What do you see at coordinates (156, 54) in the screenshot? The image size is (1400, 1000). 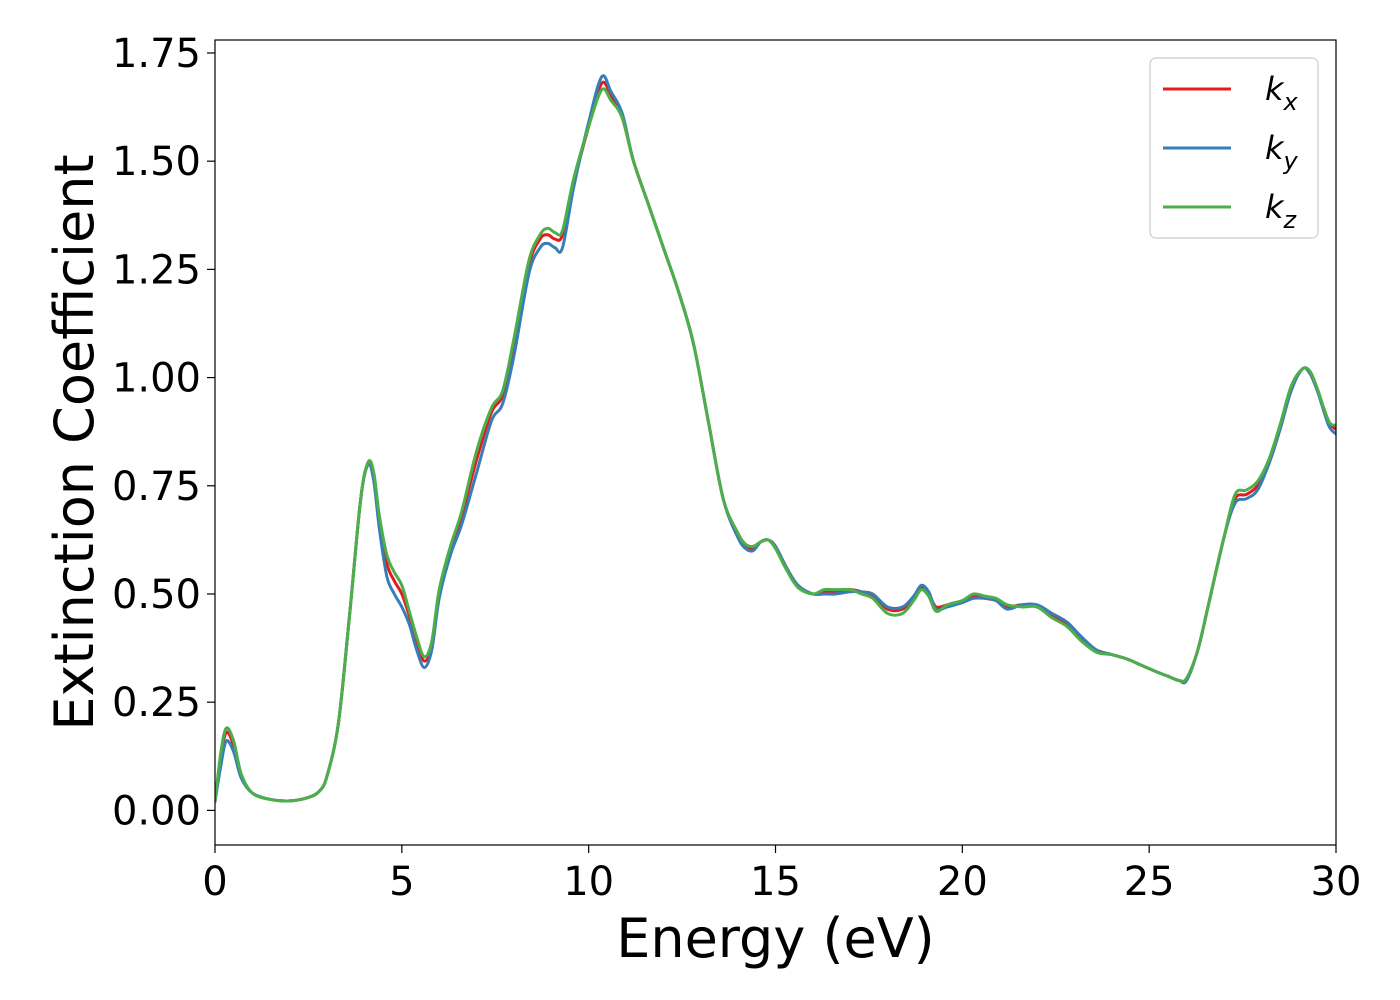 I see `y-tick-label: 1.75` at bounding box center [156, 54].